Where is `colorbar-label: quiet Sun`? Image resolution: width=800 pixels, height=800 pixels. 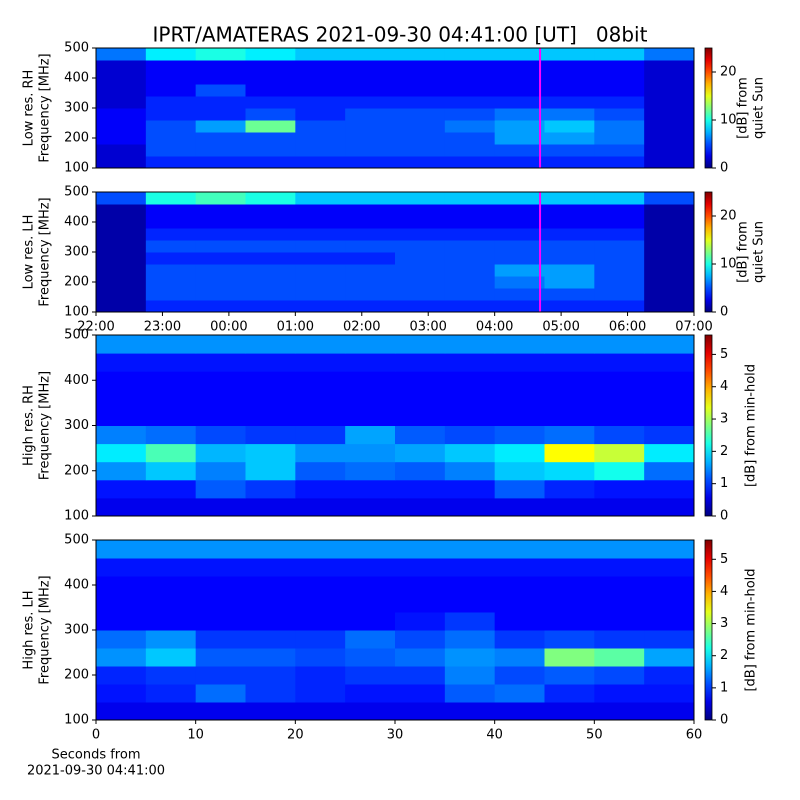
colorbar-label: quiet Sun is located at coordinates (759, 108).